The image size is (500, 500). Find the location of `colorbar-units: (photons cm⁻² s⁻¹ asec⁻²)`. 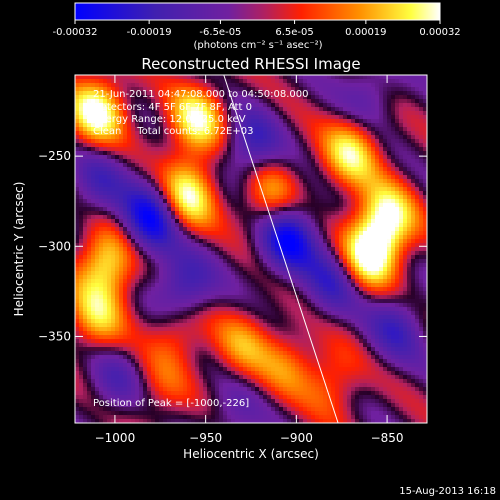

colorbar-units: (photons cm⁻² s⁻¹ asec⁻²) is located at coordinates (257, 45).